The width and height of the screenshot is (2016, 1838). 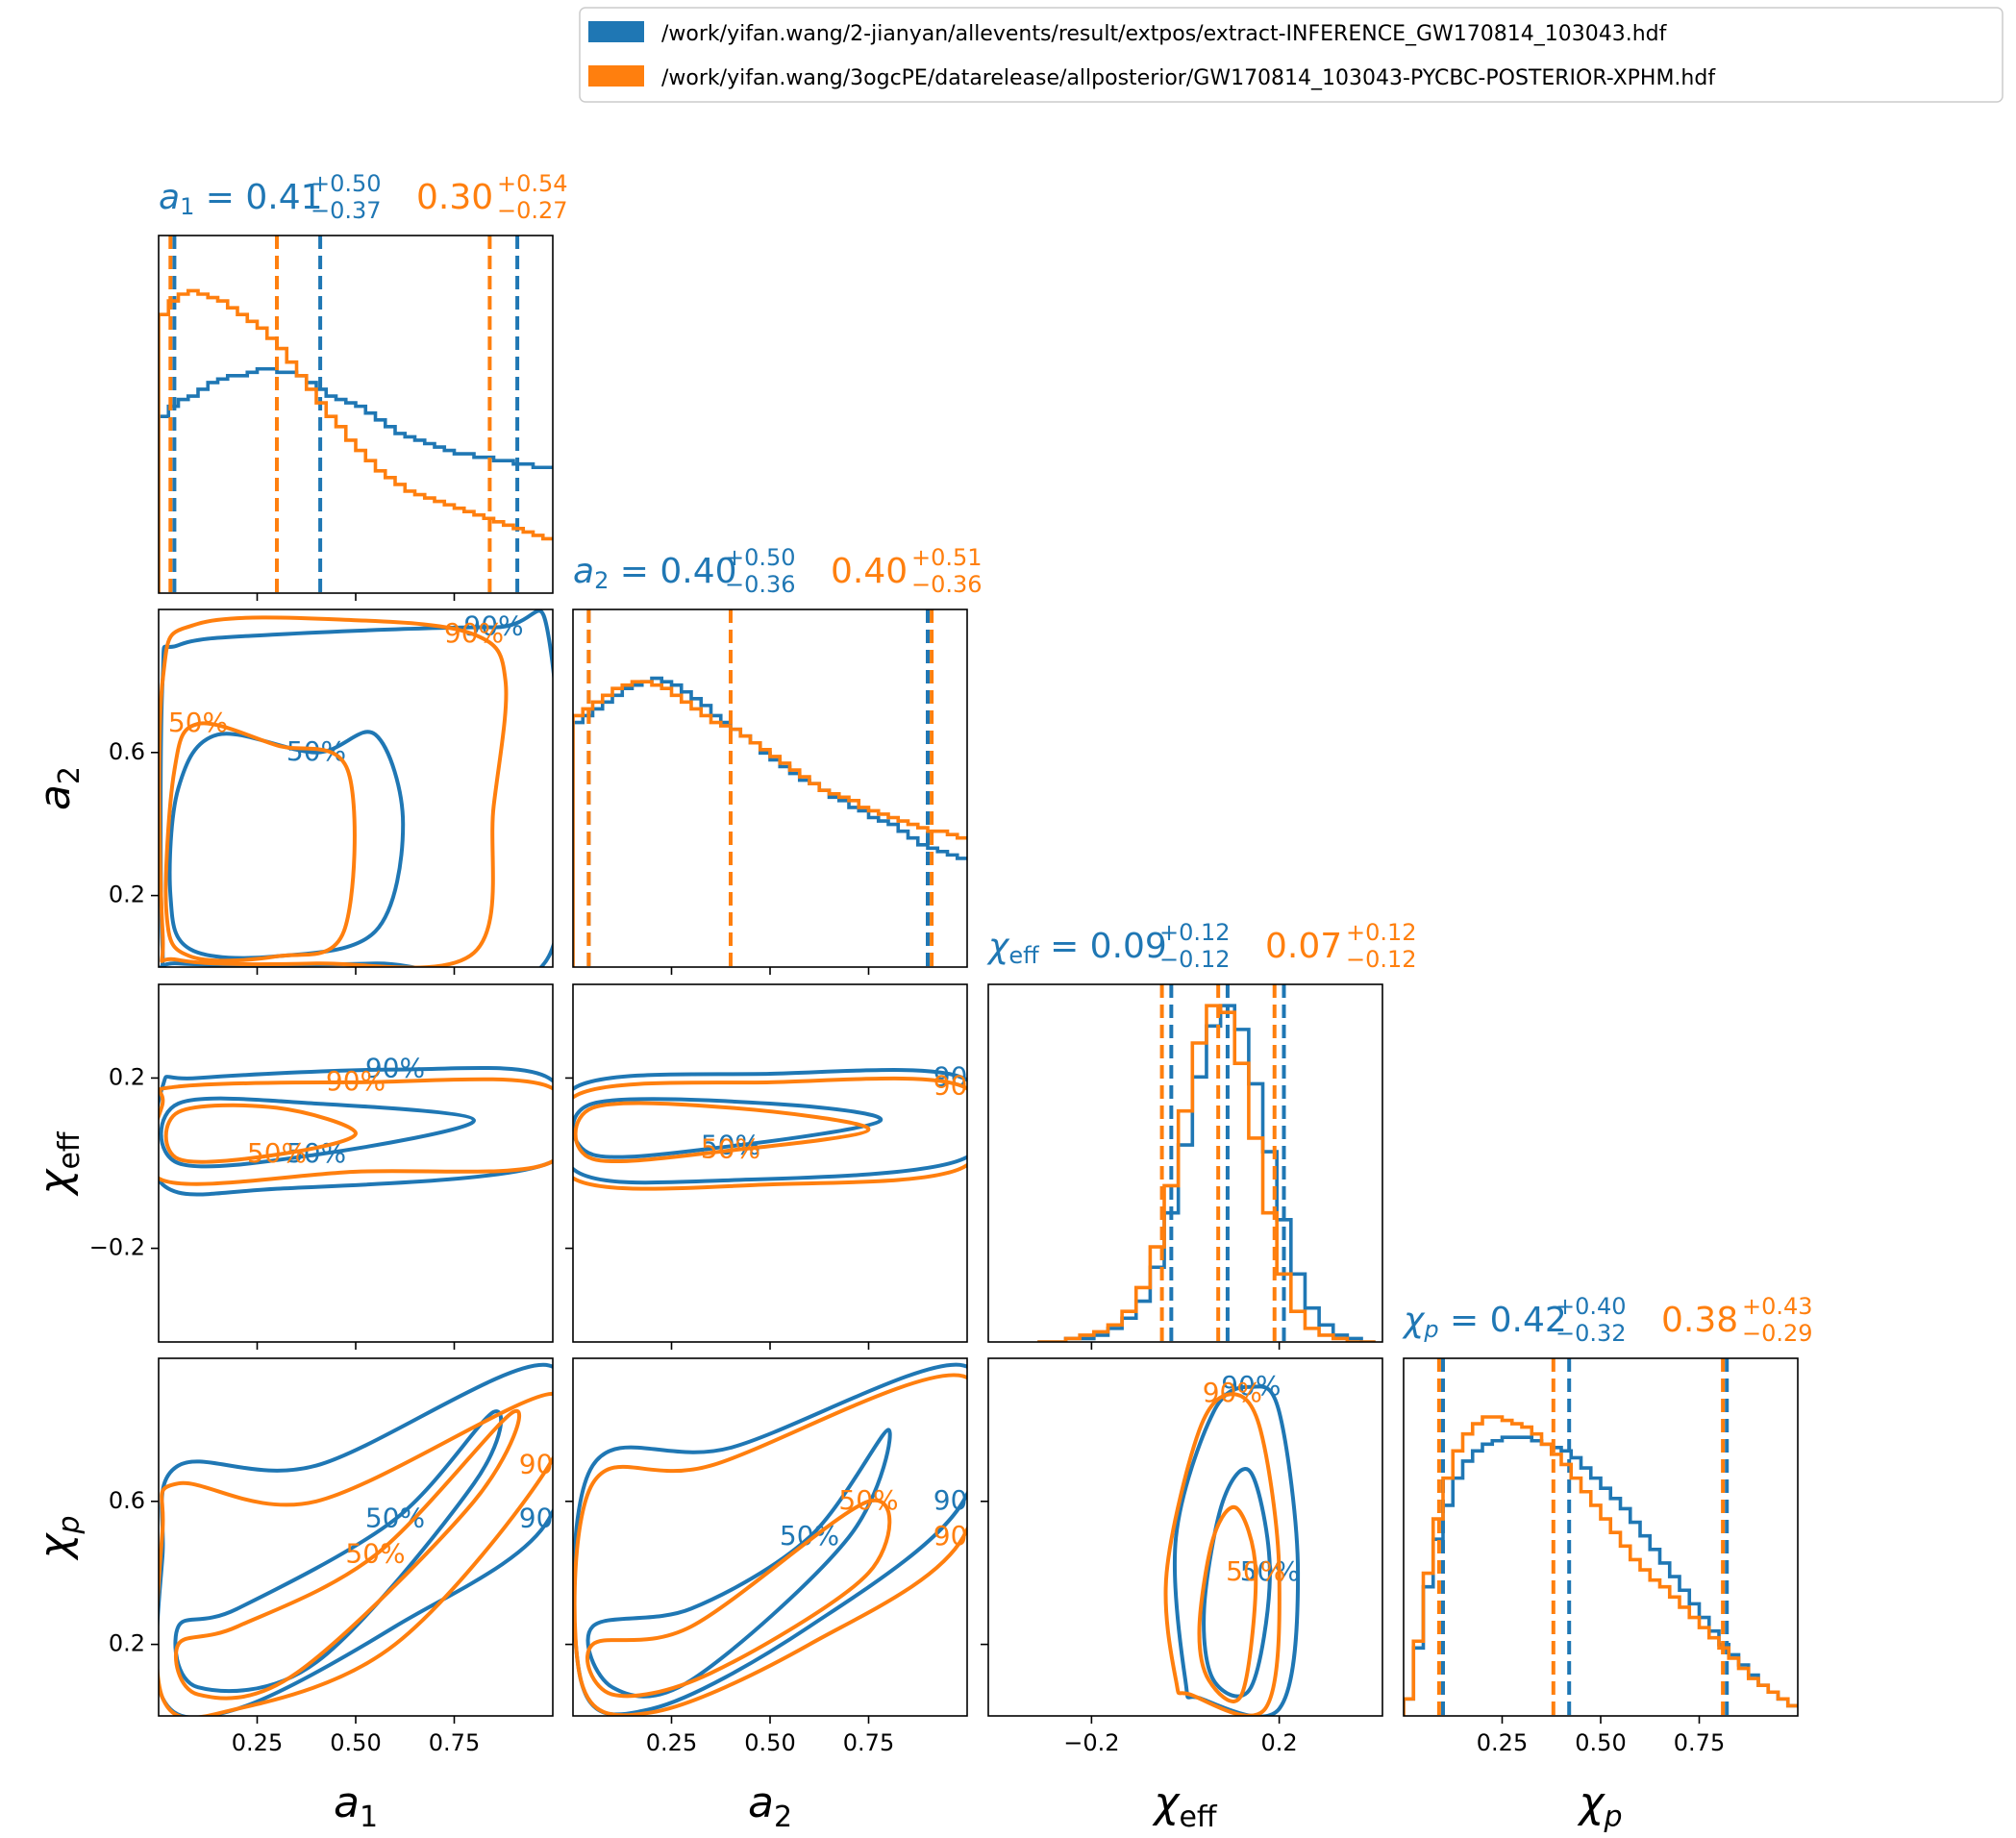 What do you see at coordinates (70, 1149) in the screenshot?
I see `ylabel-chi_eff-subscript: eff` at bounding box center [70, 1149].